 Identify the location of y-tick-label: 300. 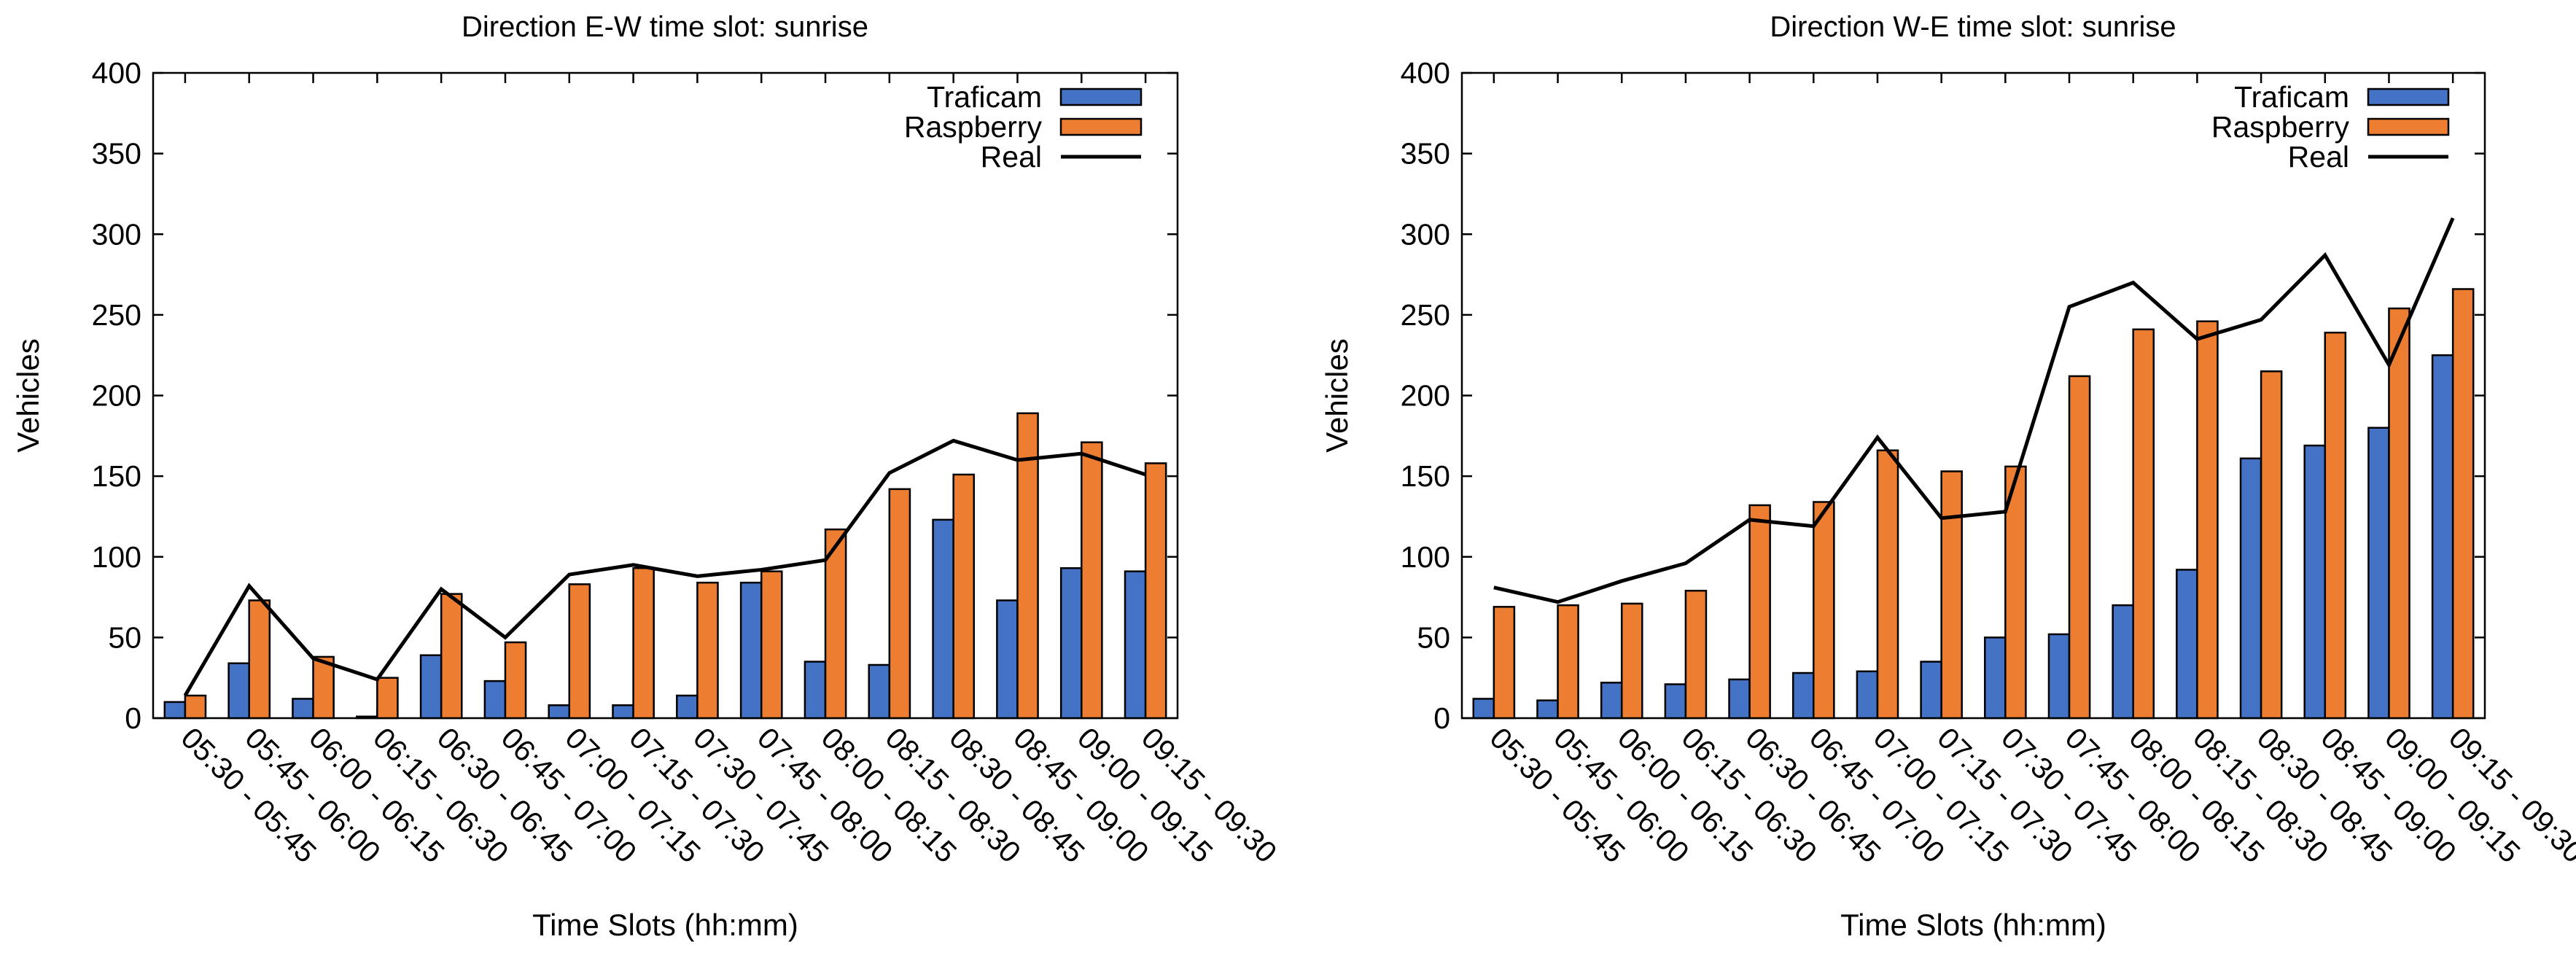
(1425, 234).